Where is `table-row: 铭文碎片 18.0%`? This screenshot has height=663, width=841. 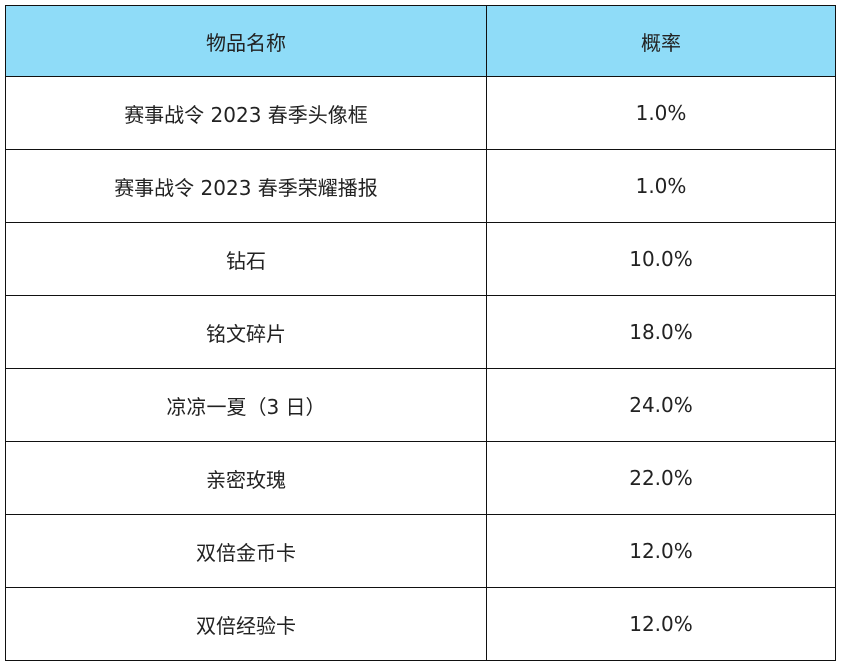 table-row: 铭文碎片 18.0% is located at coordinates (420, 332).